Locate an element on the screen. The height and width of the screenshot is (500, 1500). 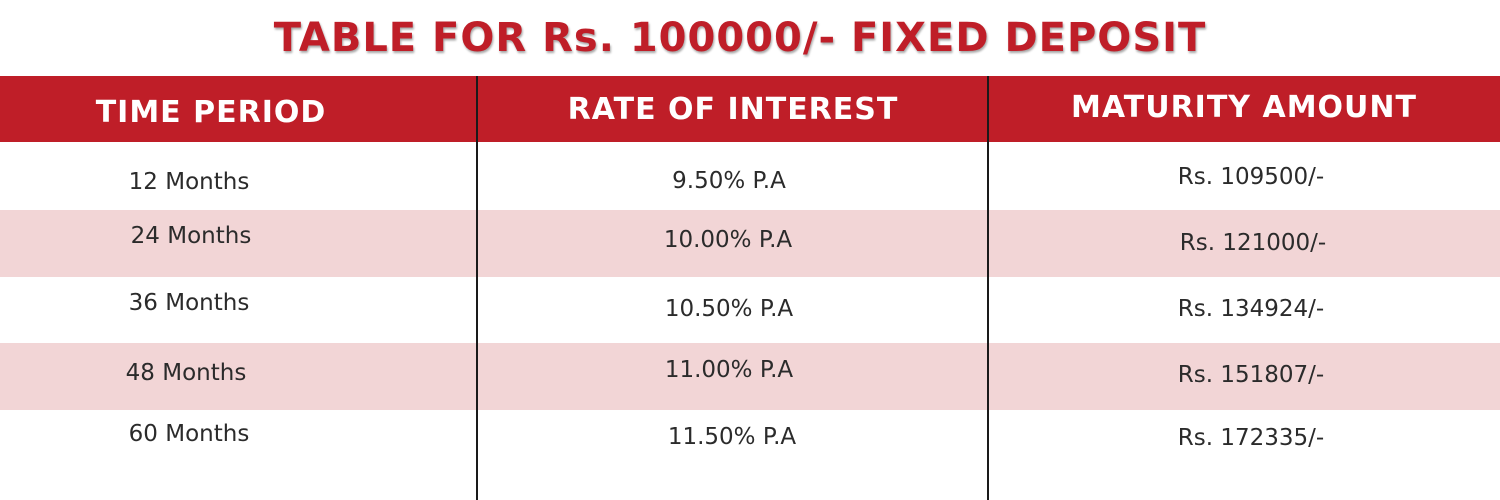
column-header-rate-of-interest: RATE OF INTEREST is located at coordinates (733, 109).